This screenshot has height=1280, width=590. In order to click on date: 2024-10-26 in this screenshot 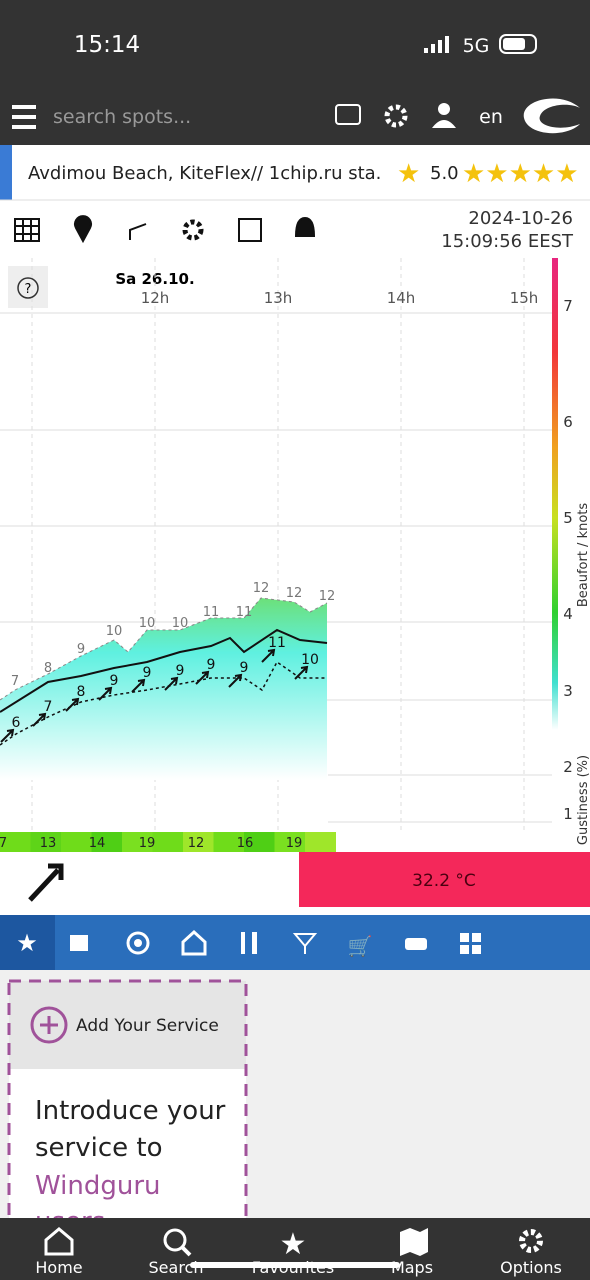, I will do `click(520, 218)`.